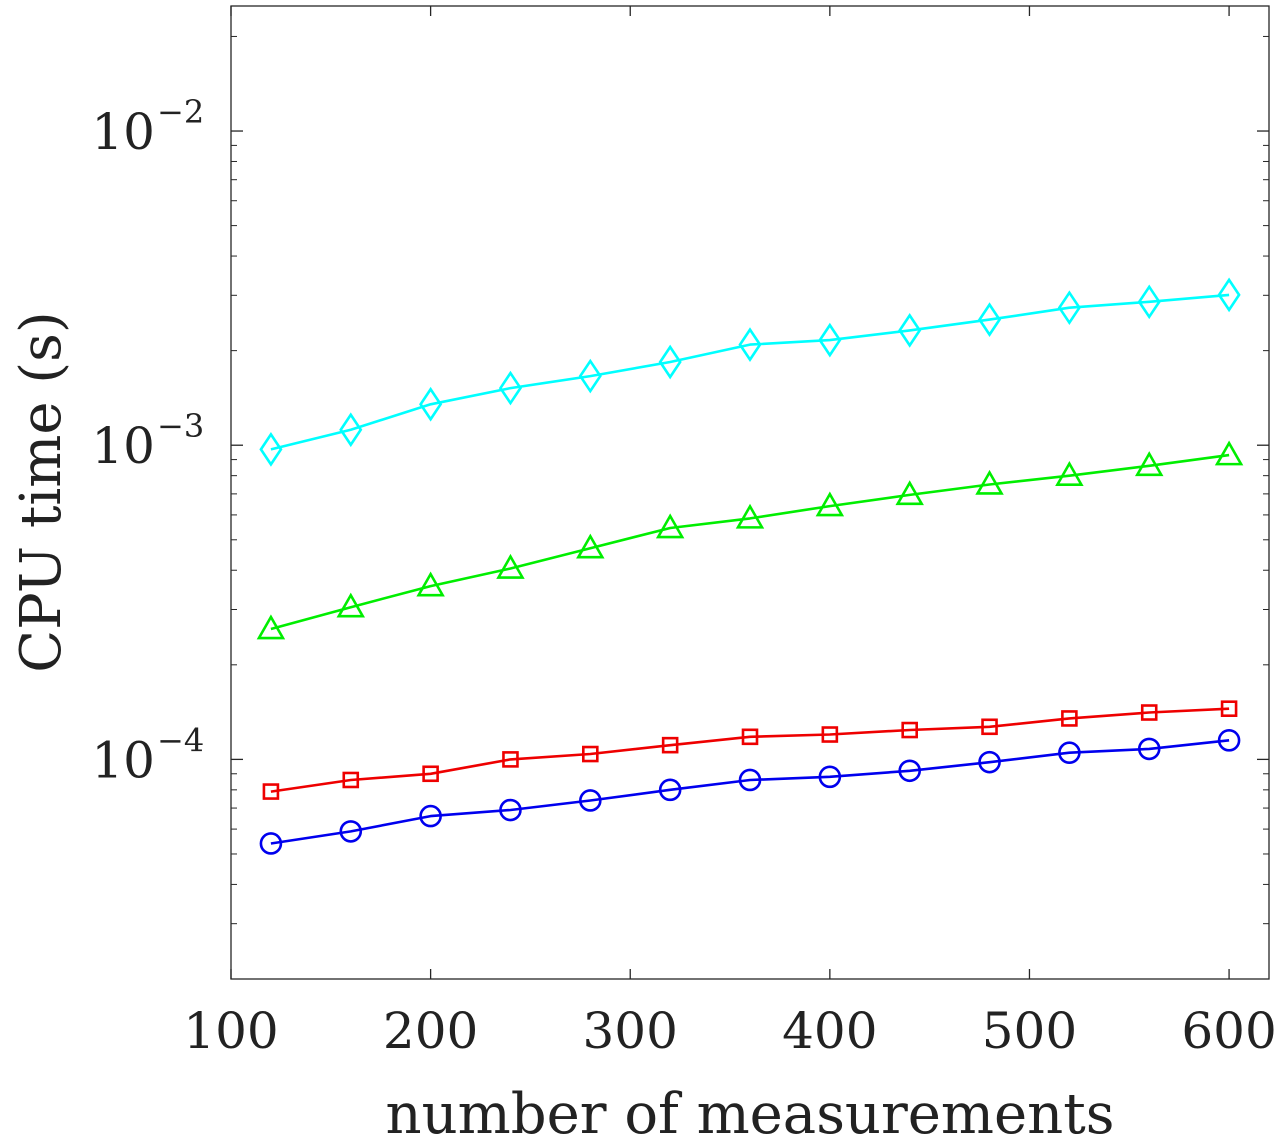  Describe the element at coordinates (430, 1031) in the screenshot. I see `x-tick-label: 200` at that location.